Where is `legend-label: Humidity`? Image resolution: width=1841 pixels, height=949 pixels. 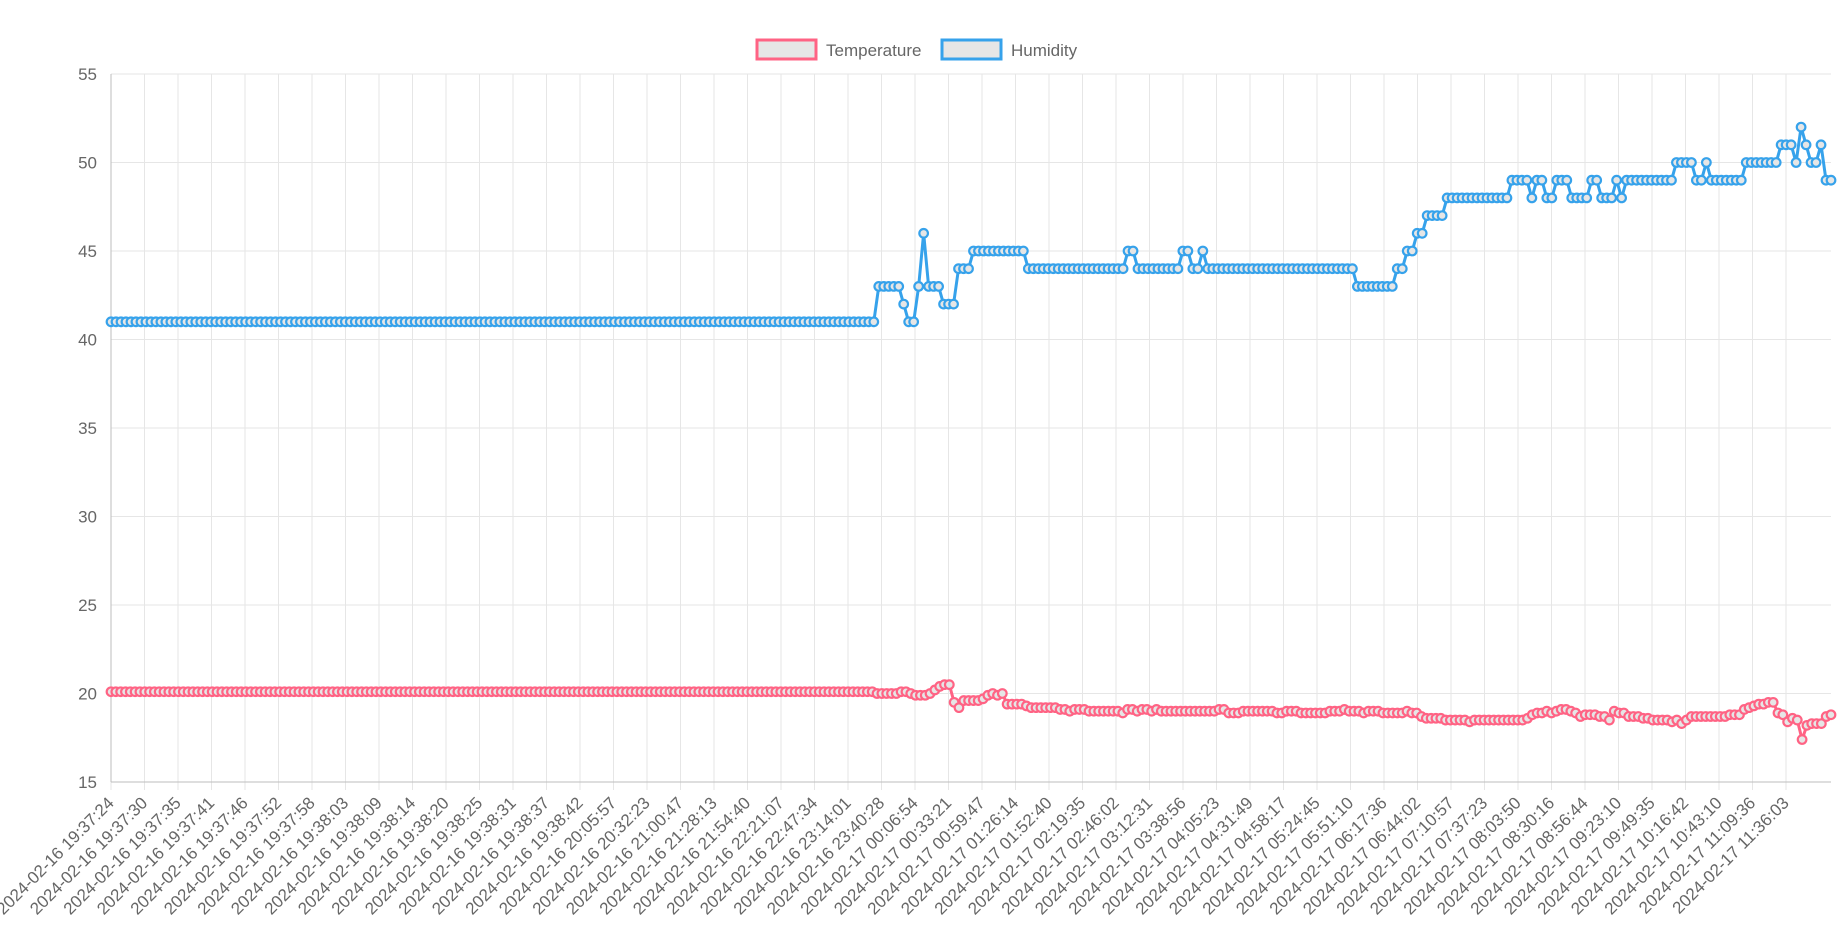 legend-label: Humidity is located at coordinates (1044, 50).